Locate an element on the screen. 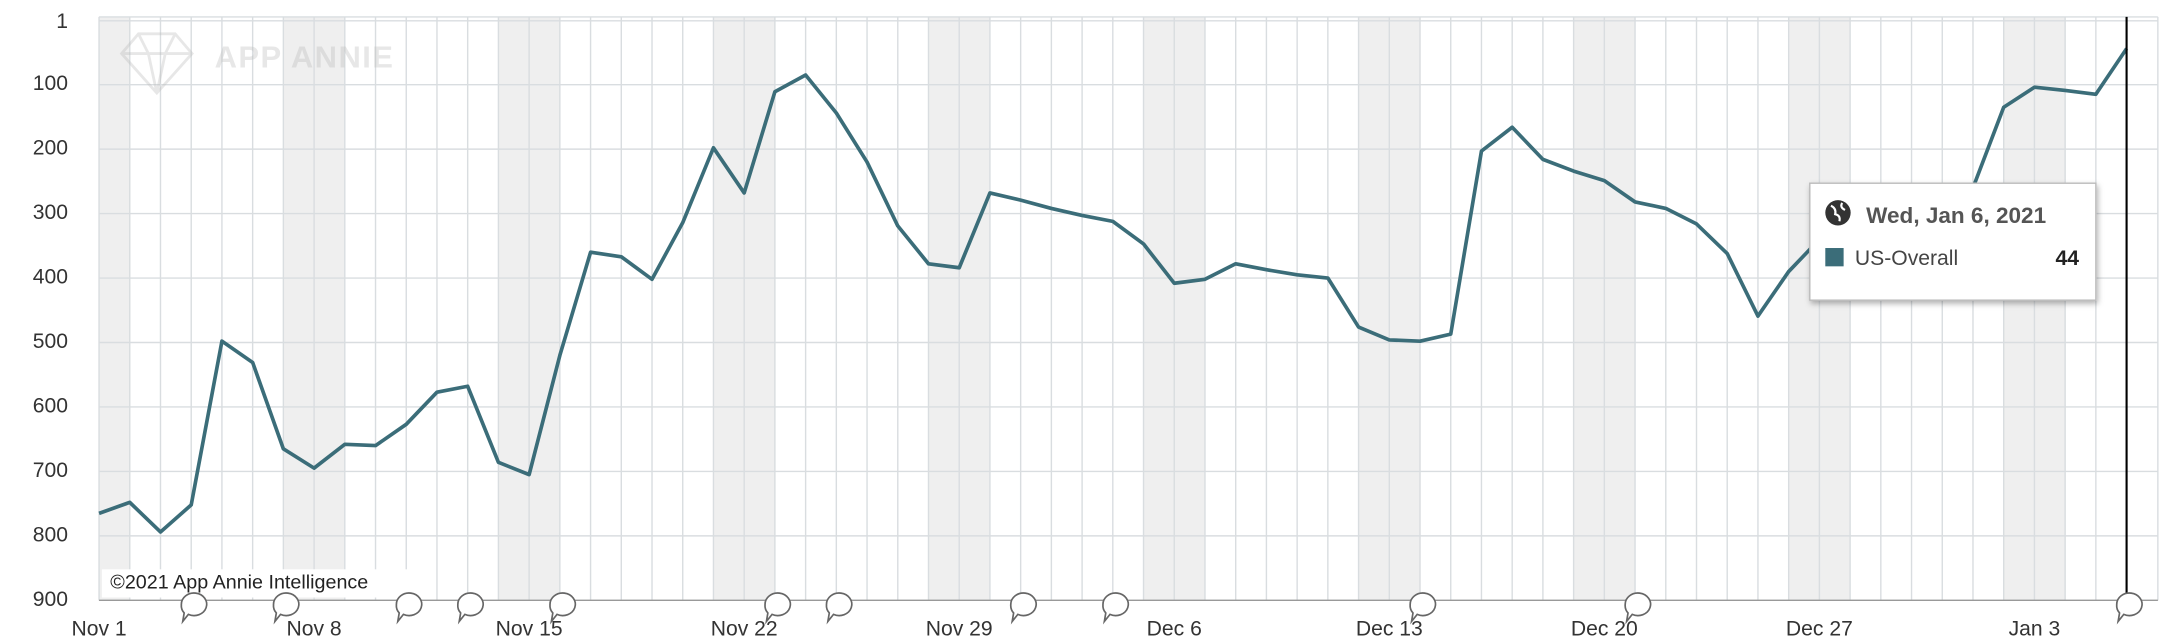  copyright-bg is located at coordinates (258, 583).